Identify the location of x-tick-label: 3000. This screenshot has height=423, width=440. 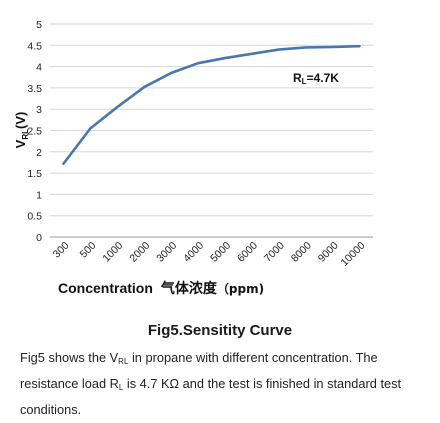
(166, 252).